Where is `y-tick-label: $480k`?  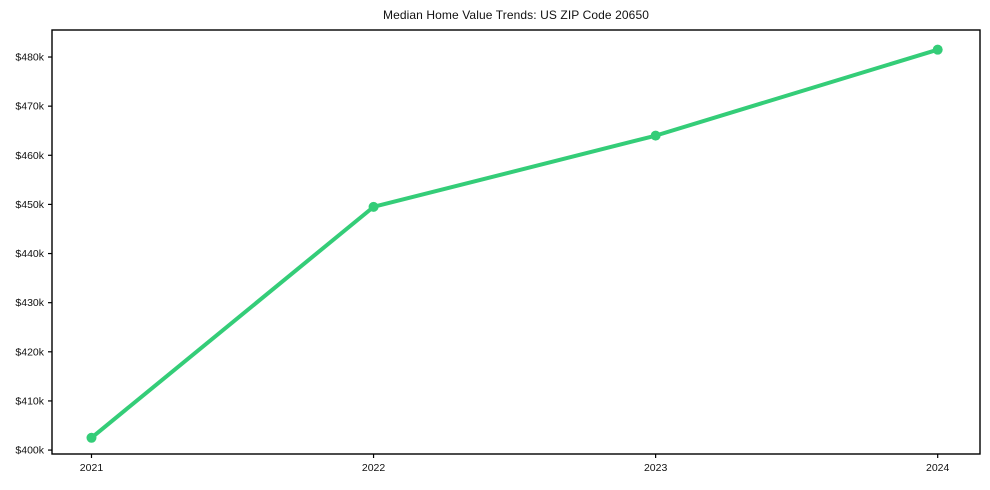
y-tick-label: $480k is located at coordinates (29, 58).